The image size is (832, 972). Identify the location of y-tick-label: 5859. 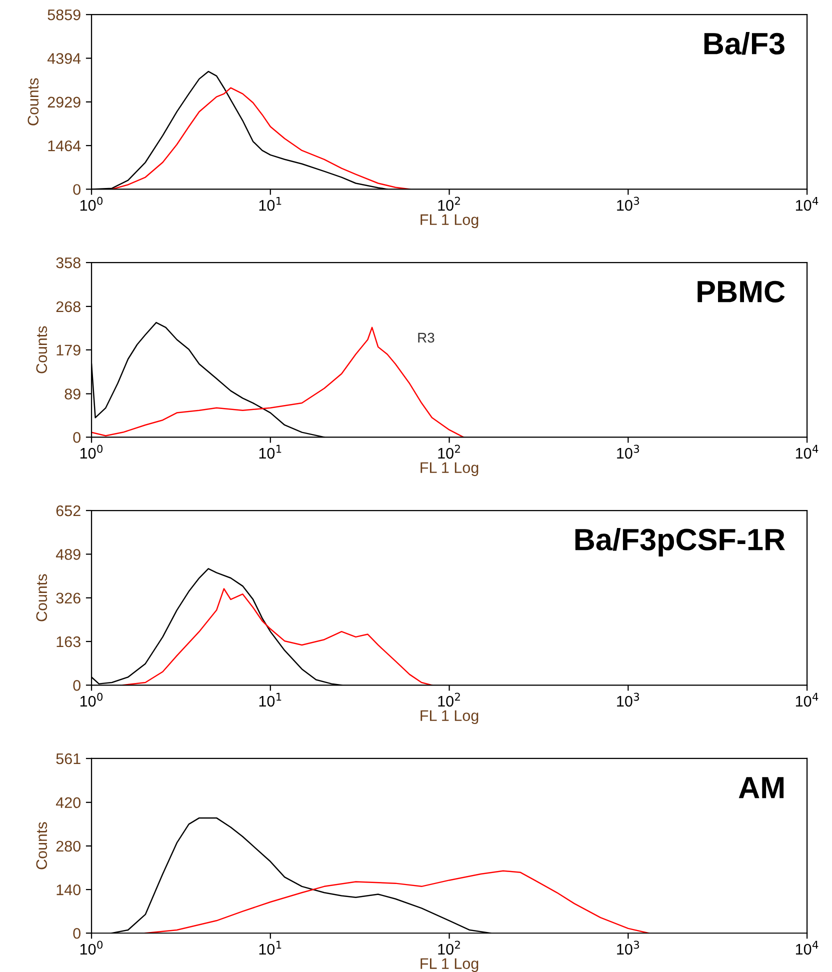
(64, 14).